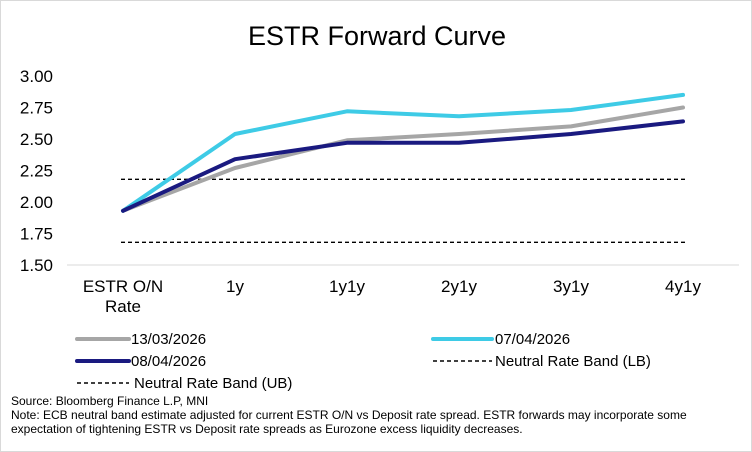 The height and width of the screenshot is (452, 752). What do you see at coordinates (213, 383) in the screenshot?
I see `legend-label: Neutral Rate Band (UB)` at bounding box center [213, 383].